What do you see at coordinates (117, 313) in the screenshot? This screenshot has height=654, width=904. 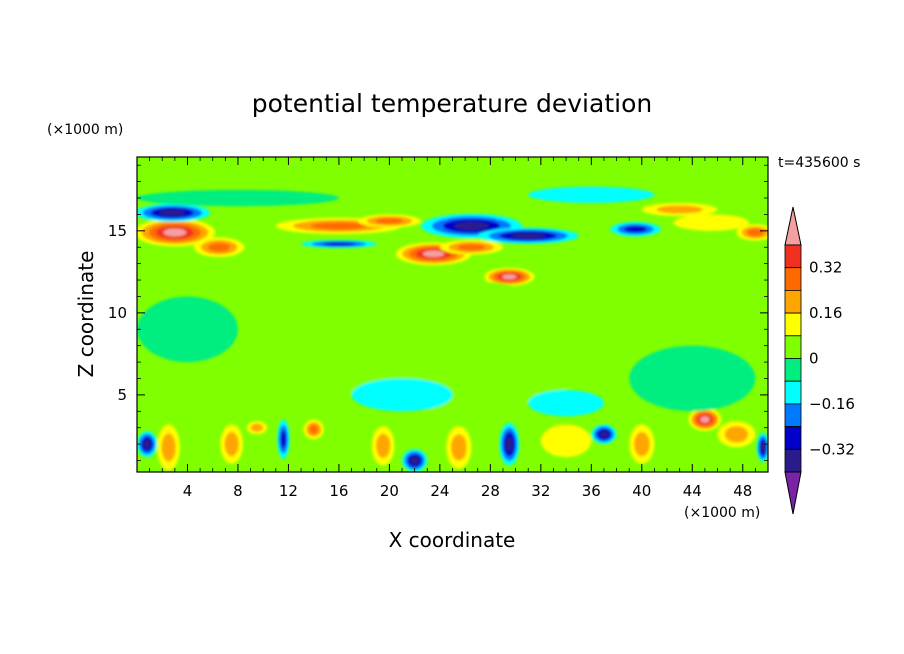 I see `y-tick-label: 10` at bounding box center [117, 313].